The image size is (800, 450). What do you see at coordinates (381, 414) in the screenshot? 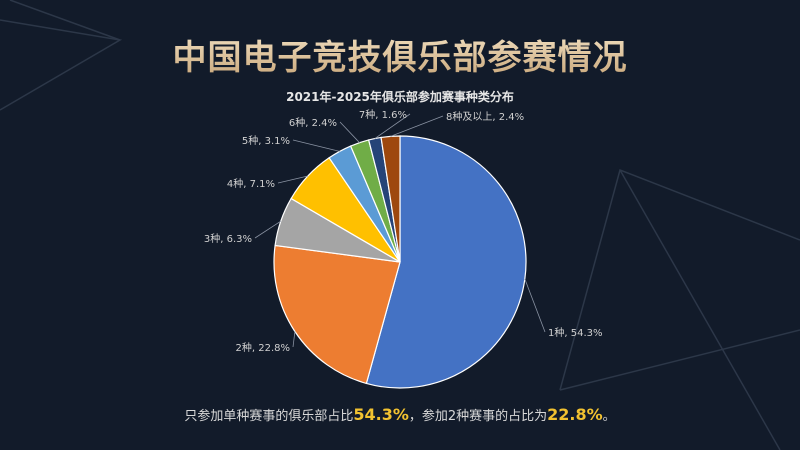
I see `note-highlight-1: 54.3%` at bounding box center [381, 414].